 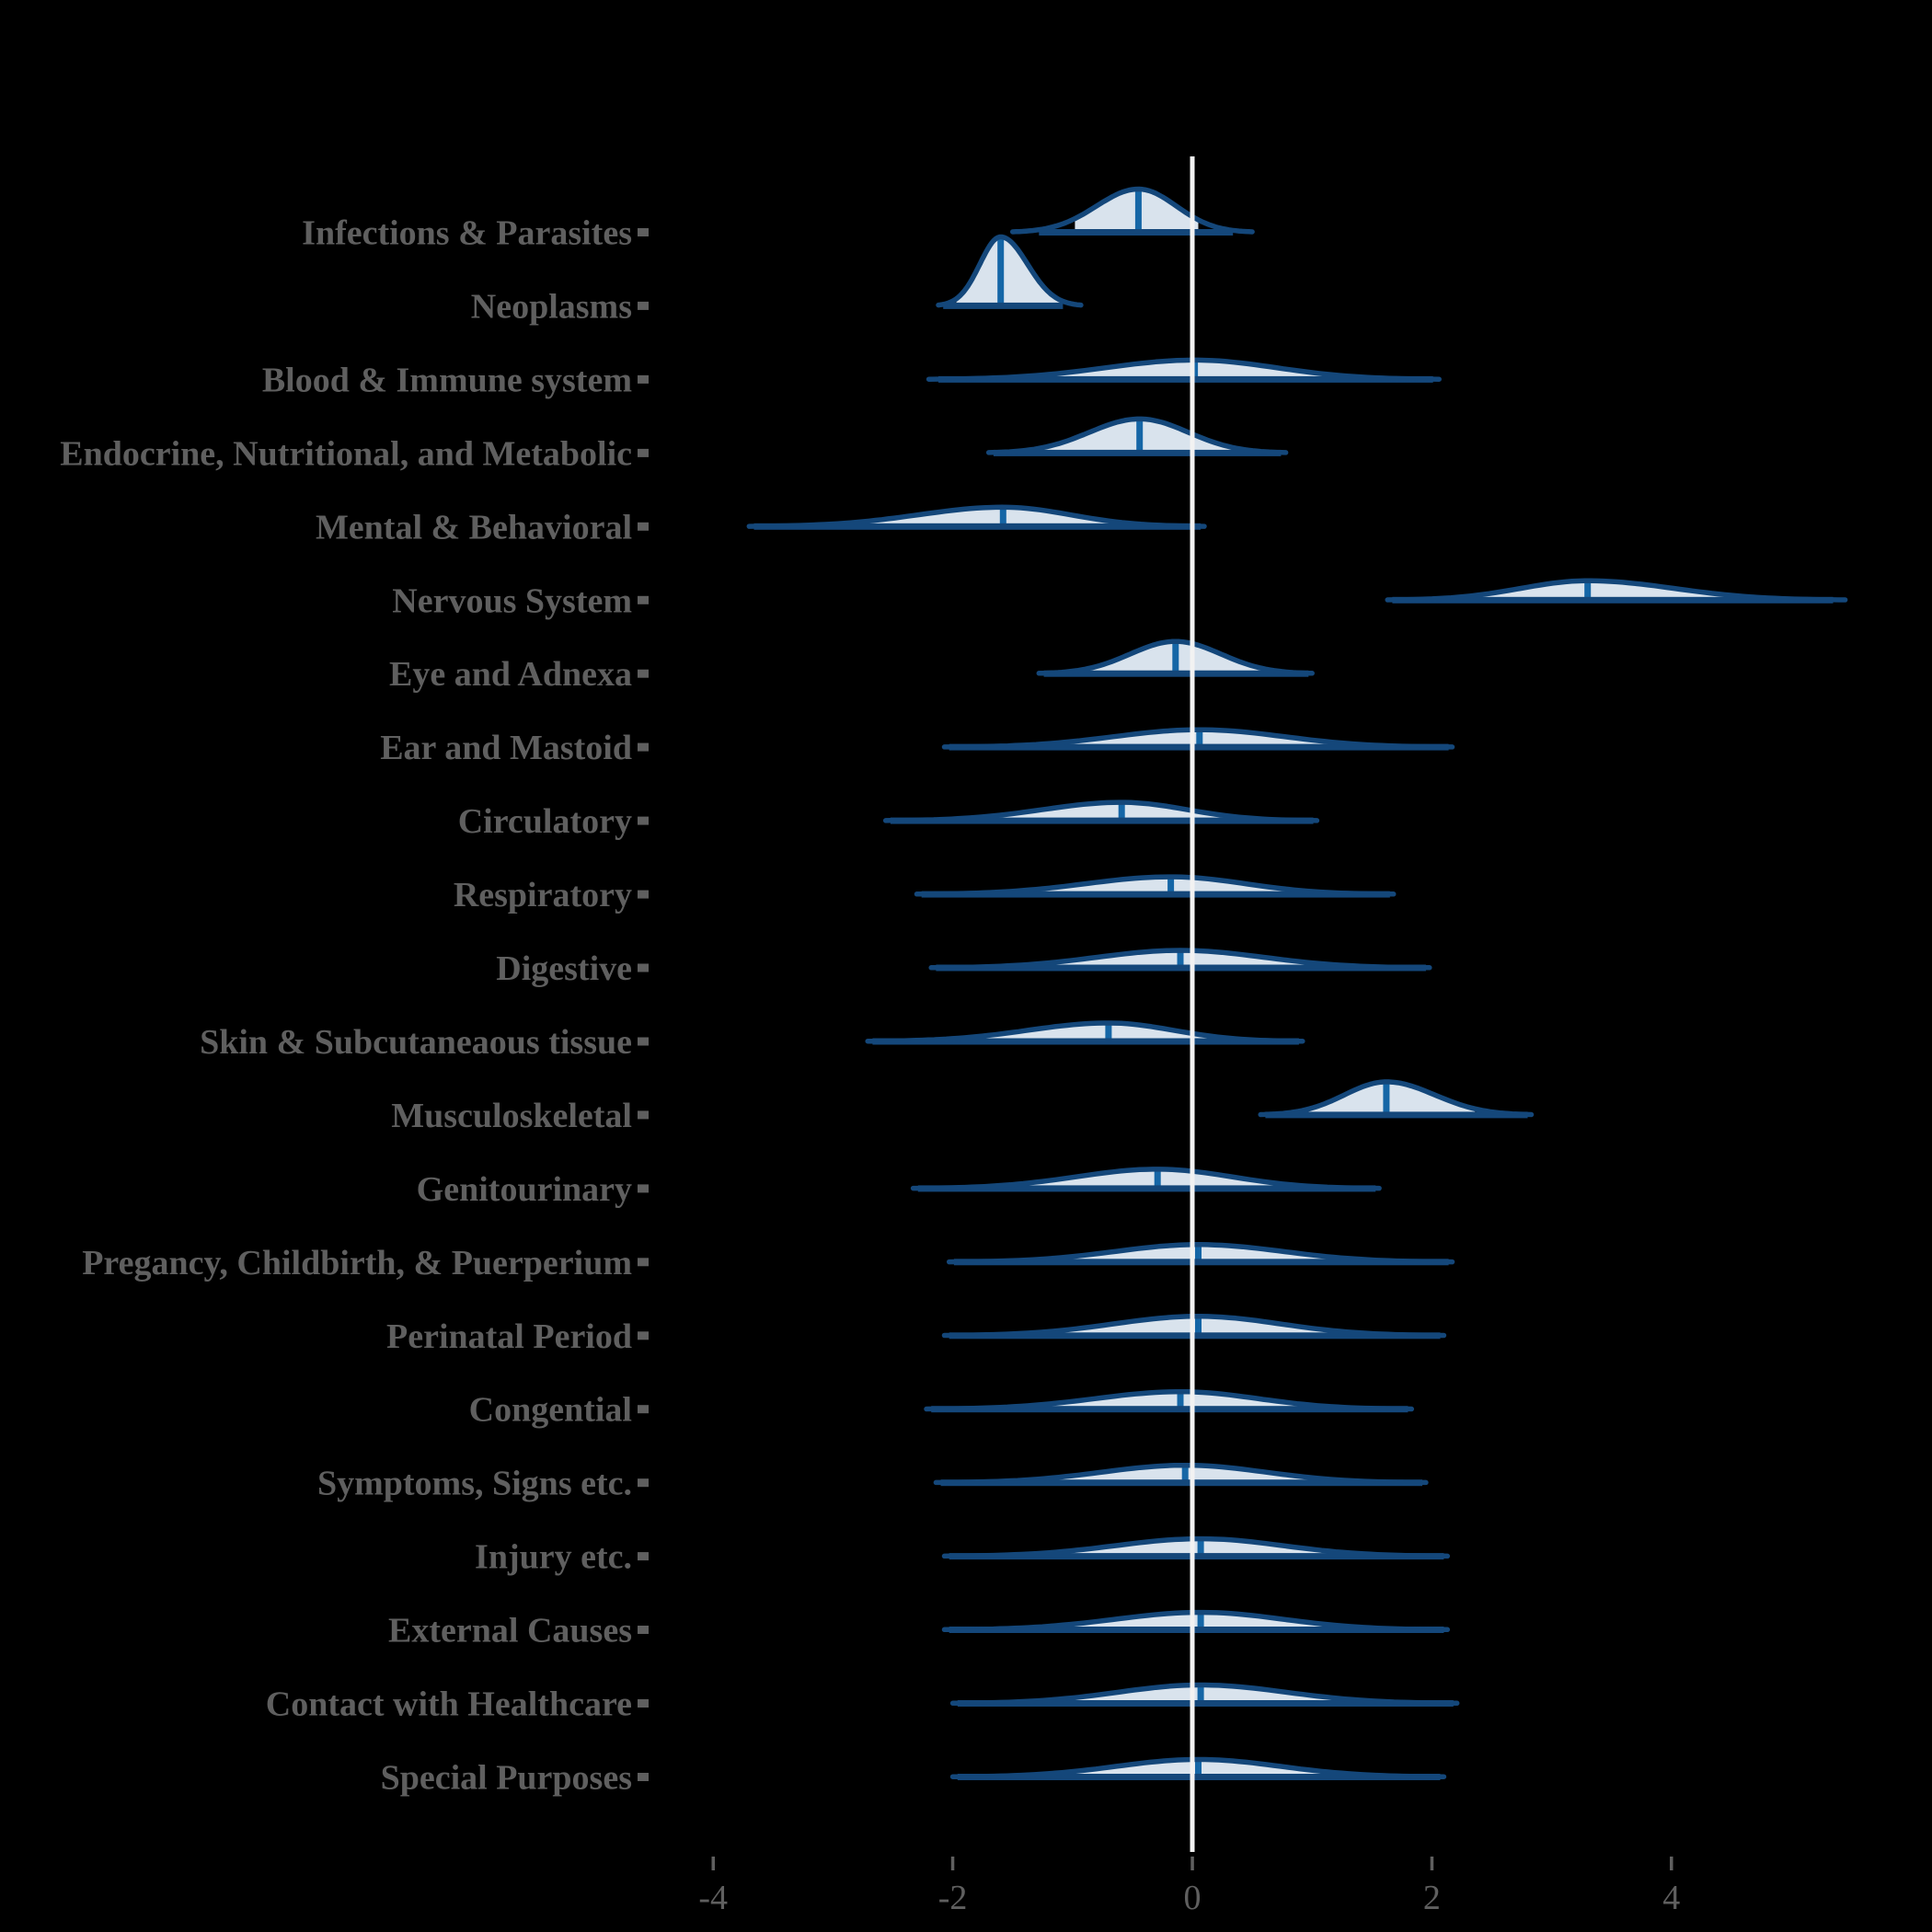 What do you see at coordinates (510, 1631) in the screenshot?
I see `category-label: External Causes` at bounding box center [510, 1631].